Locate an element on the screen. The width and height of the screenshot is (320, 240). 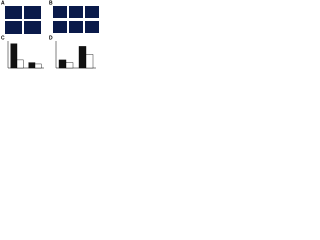
panel-label: C is located at coordinates (3, 38).